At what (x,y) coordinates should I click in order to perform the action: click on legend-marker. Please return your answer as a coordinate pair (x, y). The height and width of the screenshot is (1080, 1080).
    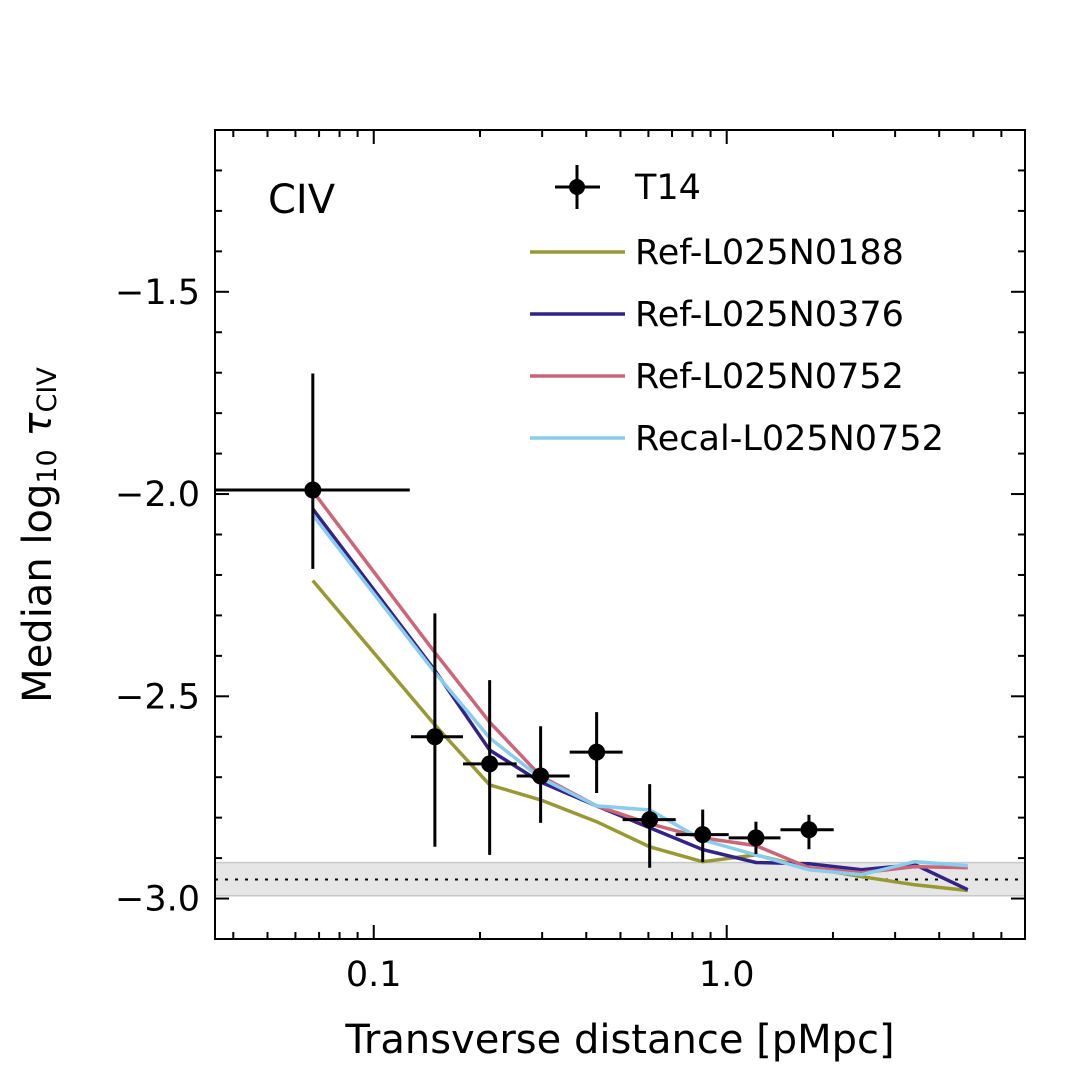
    Looking at the image, I should click on (577, 187).